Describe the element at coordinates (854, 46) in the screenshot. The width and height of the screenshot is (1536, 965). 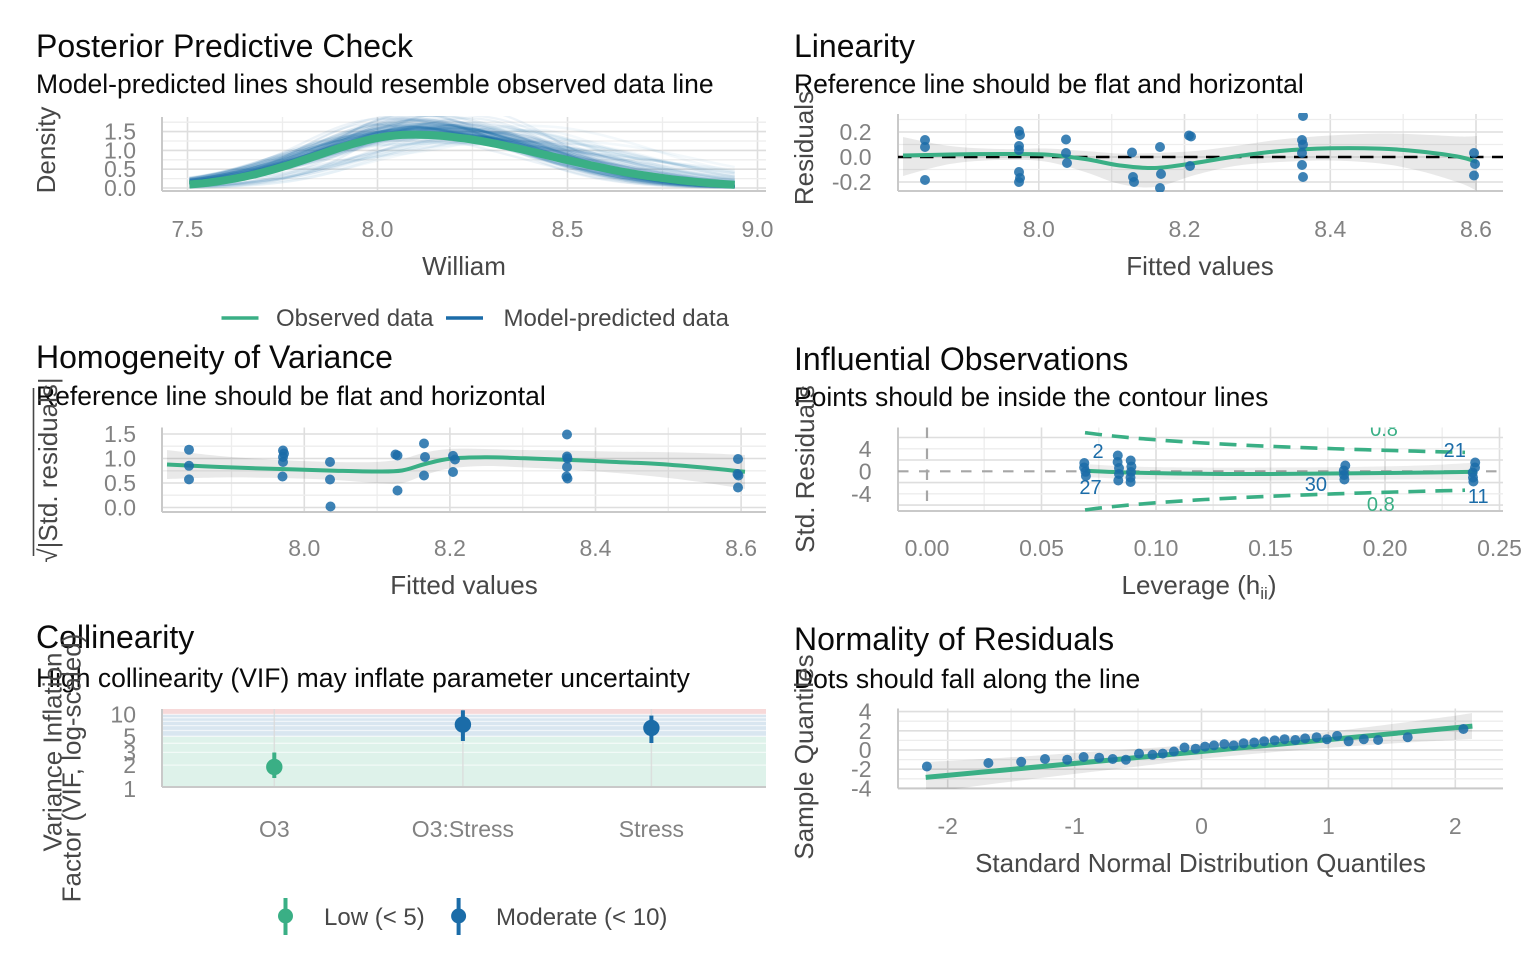
I see `svg-text: Linearity` at that location.